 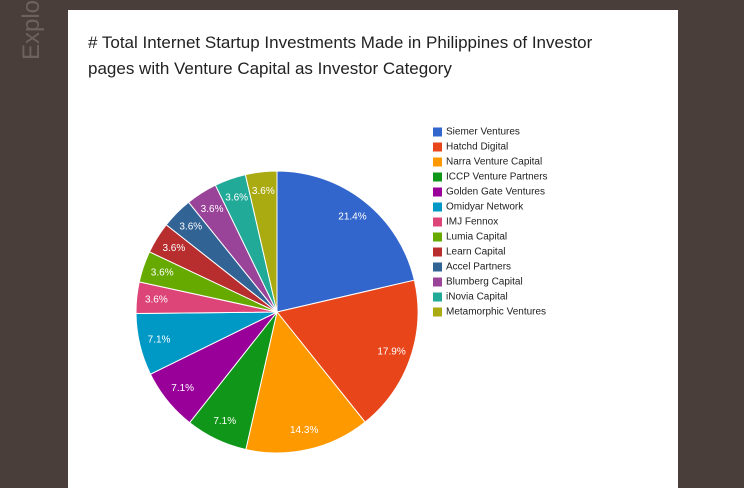 I want to click on legend-label: iNovia Capital, so click(x=477, y=297).